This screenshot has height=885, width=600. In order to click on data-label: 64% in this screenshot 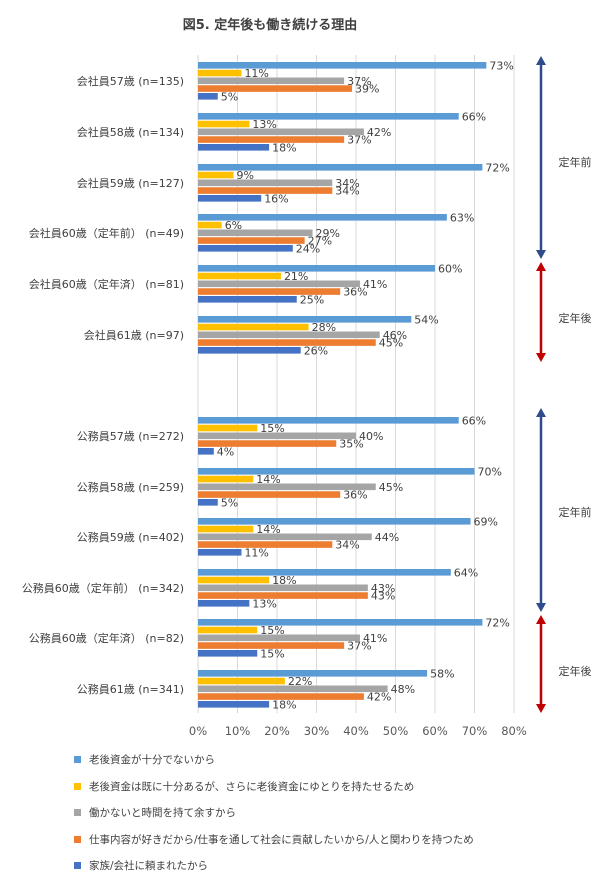, I will do `click(466, 572)`.